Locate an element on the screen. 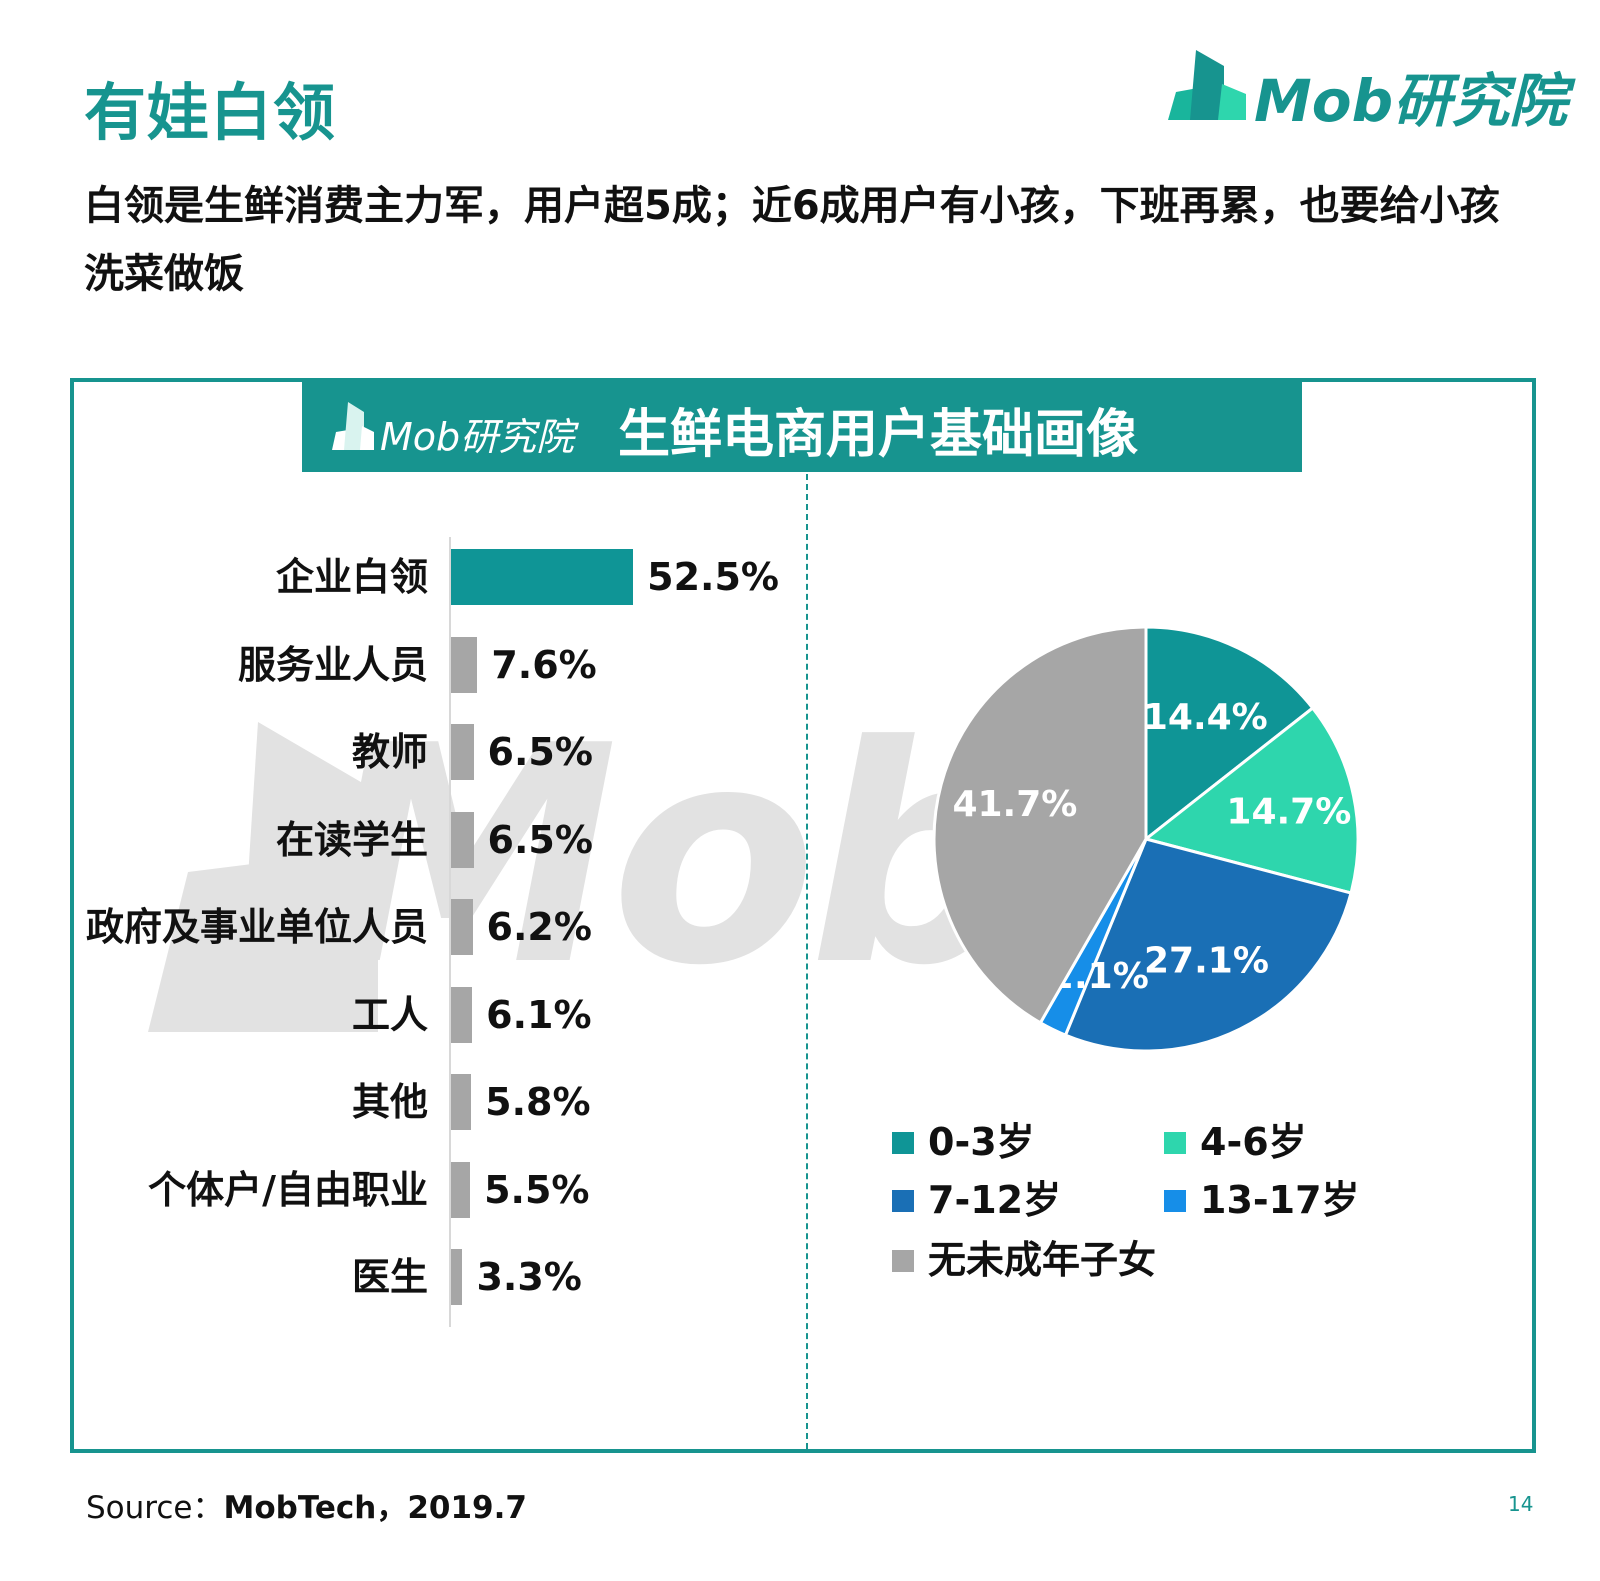 This screenshot has width=1600, height=1581. bar-value-label: 5.5% is located at coordinates (537, 1189).